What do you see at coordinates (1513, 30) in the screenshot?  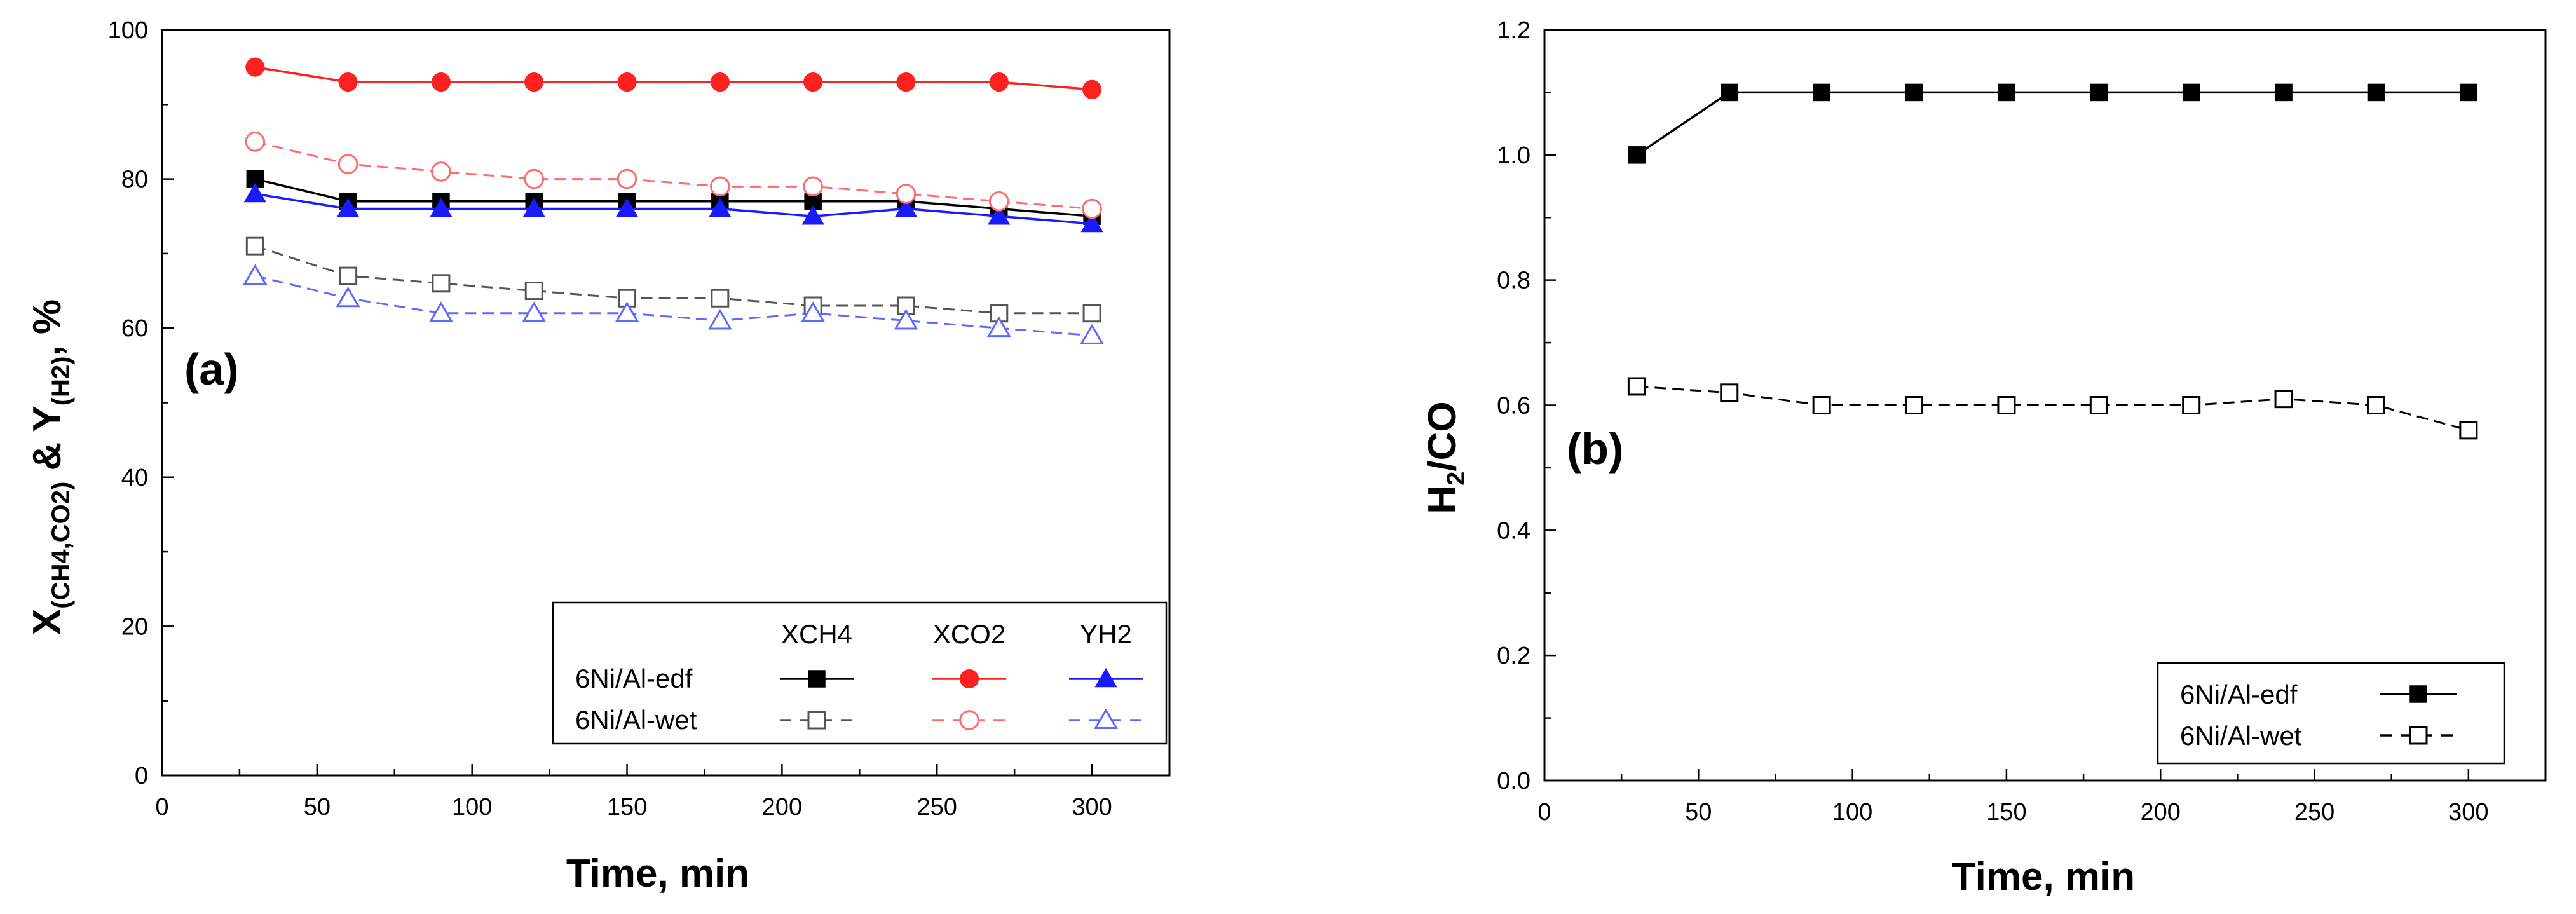 I see `chart-b-y-tick-label: 1.2` at bounding box center [1513, 30].